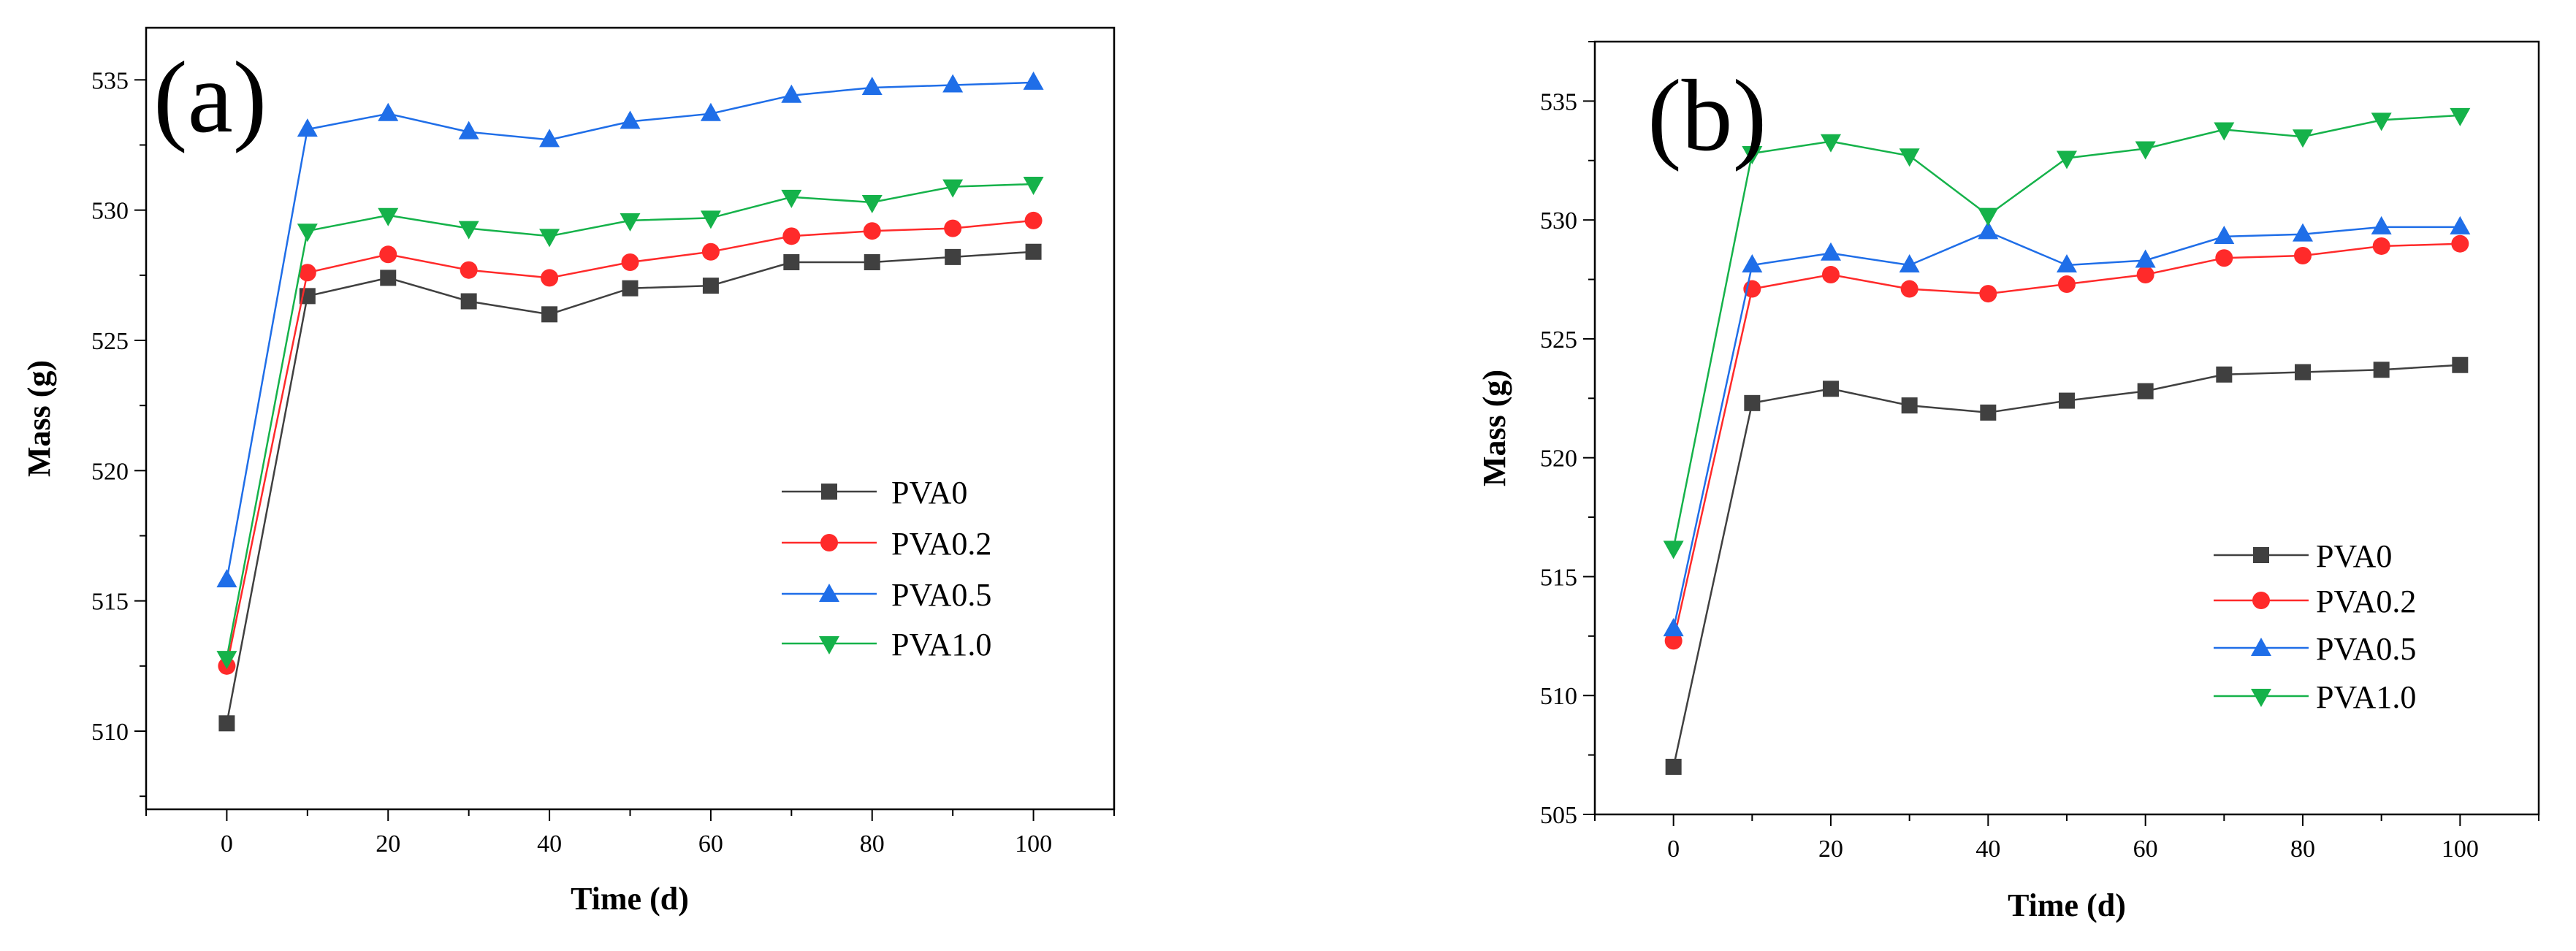 The width and height of the screenshot is (2576, 951). Describe the element at coordinates (1558, 696) in the screenshot. I see `y-tick-label: 510` at that location.